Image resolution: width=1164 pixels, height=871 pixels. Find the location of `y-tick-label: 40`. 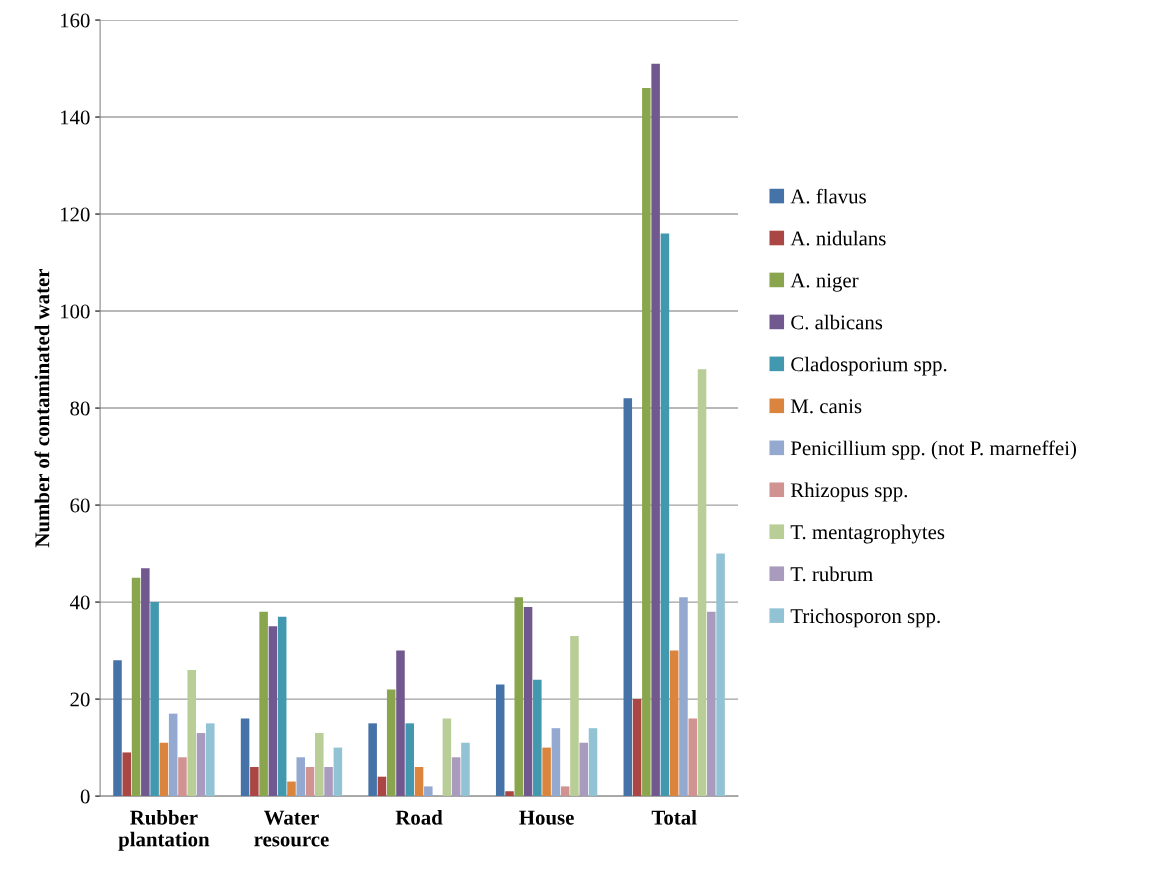

y-tick-label: 40 is located at coordinates (79, 602).